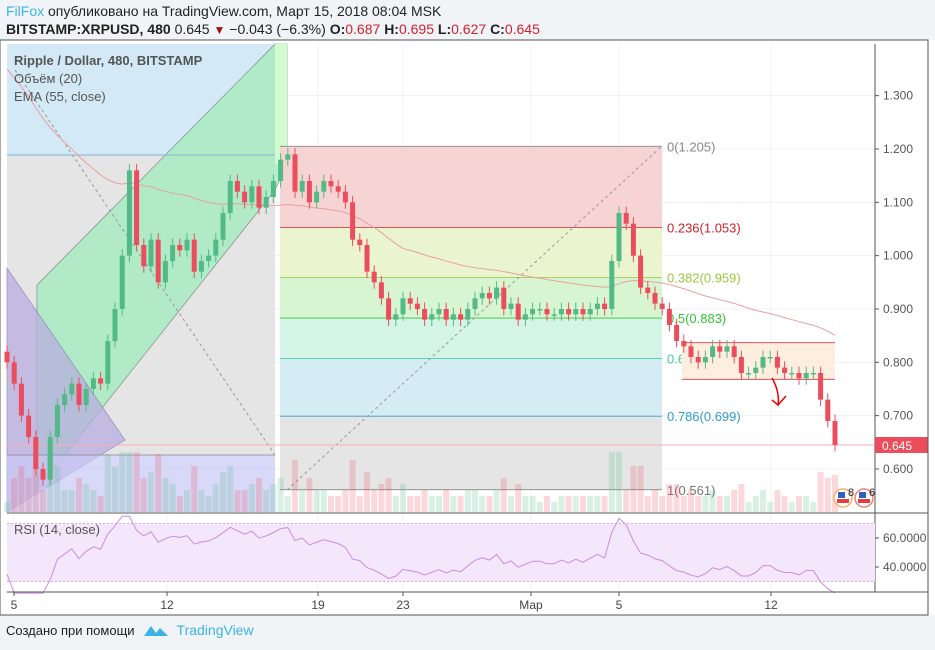 This screenshot has height=650, width=935. What do you see at coordinates (843, 501) in the screenshot?
I see `flag-stripe` at bounding box center [843, 501].